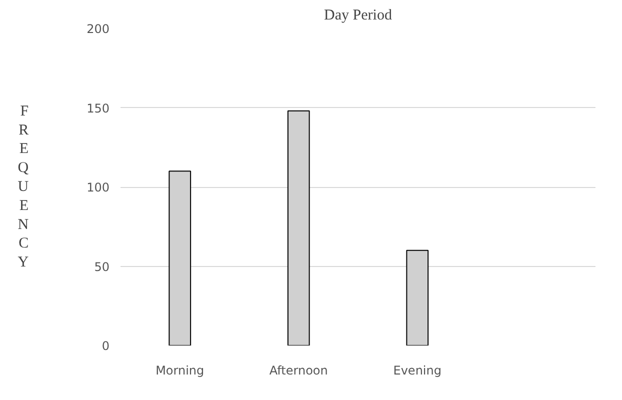 The image size is (622, 400). Describe the element at coordinates (180, 371) in the screenshot. I see `x-tick-label: Morning` at that location.